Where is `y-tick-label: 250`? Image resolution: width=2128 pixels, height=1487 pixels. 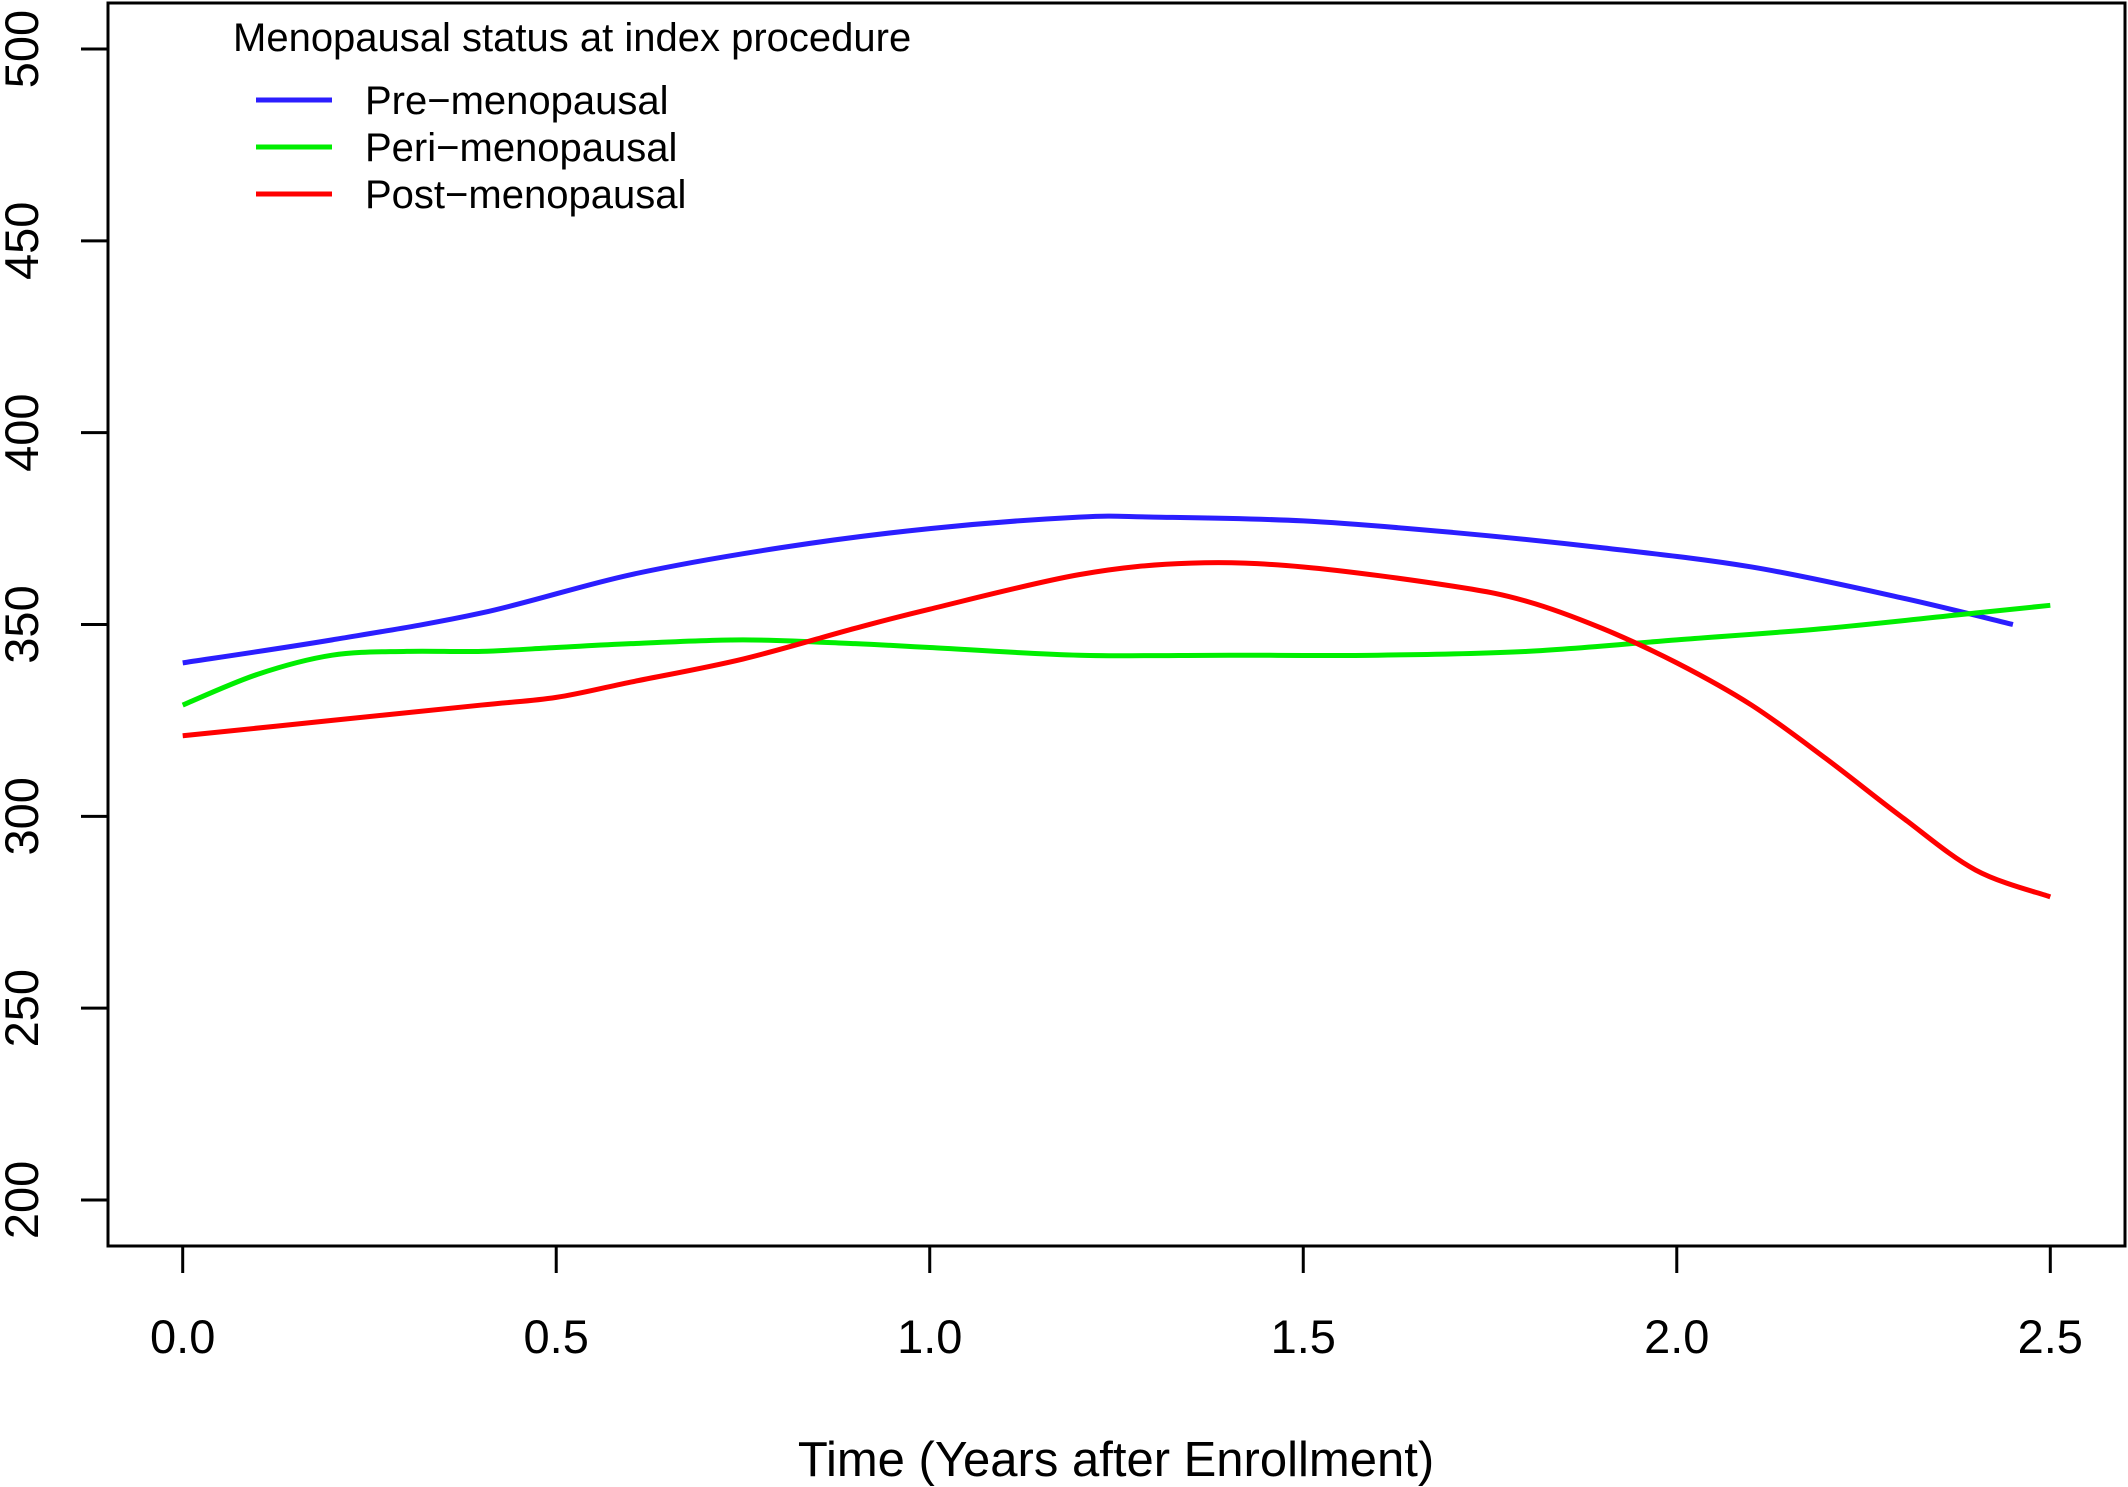
y-tick-label: 250 is located at coordinates (24, 1008).